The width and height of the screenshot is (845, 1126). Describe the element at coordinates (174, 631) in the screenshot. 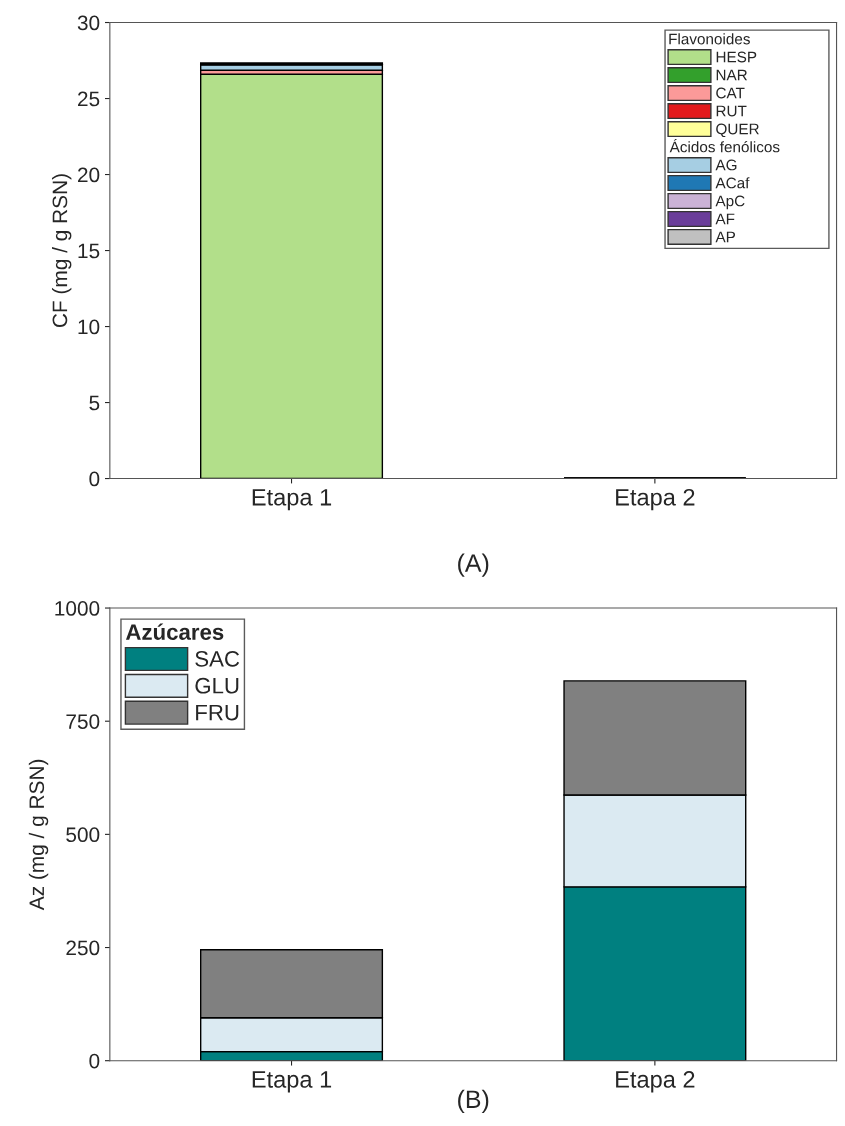

I see `legend-title: Azúcares` at that location.